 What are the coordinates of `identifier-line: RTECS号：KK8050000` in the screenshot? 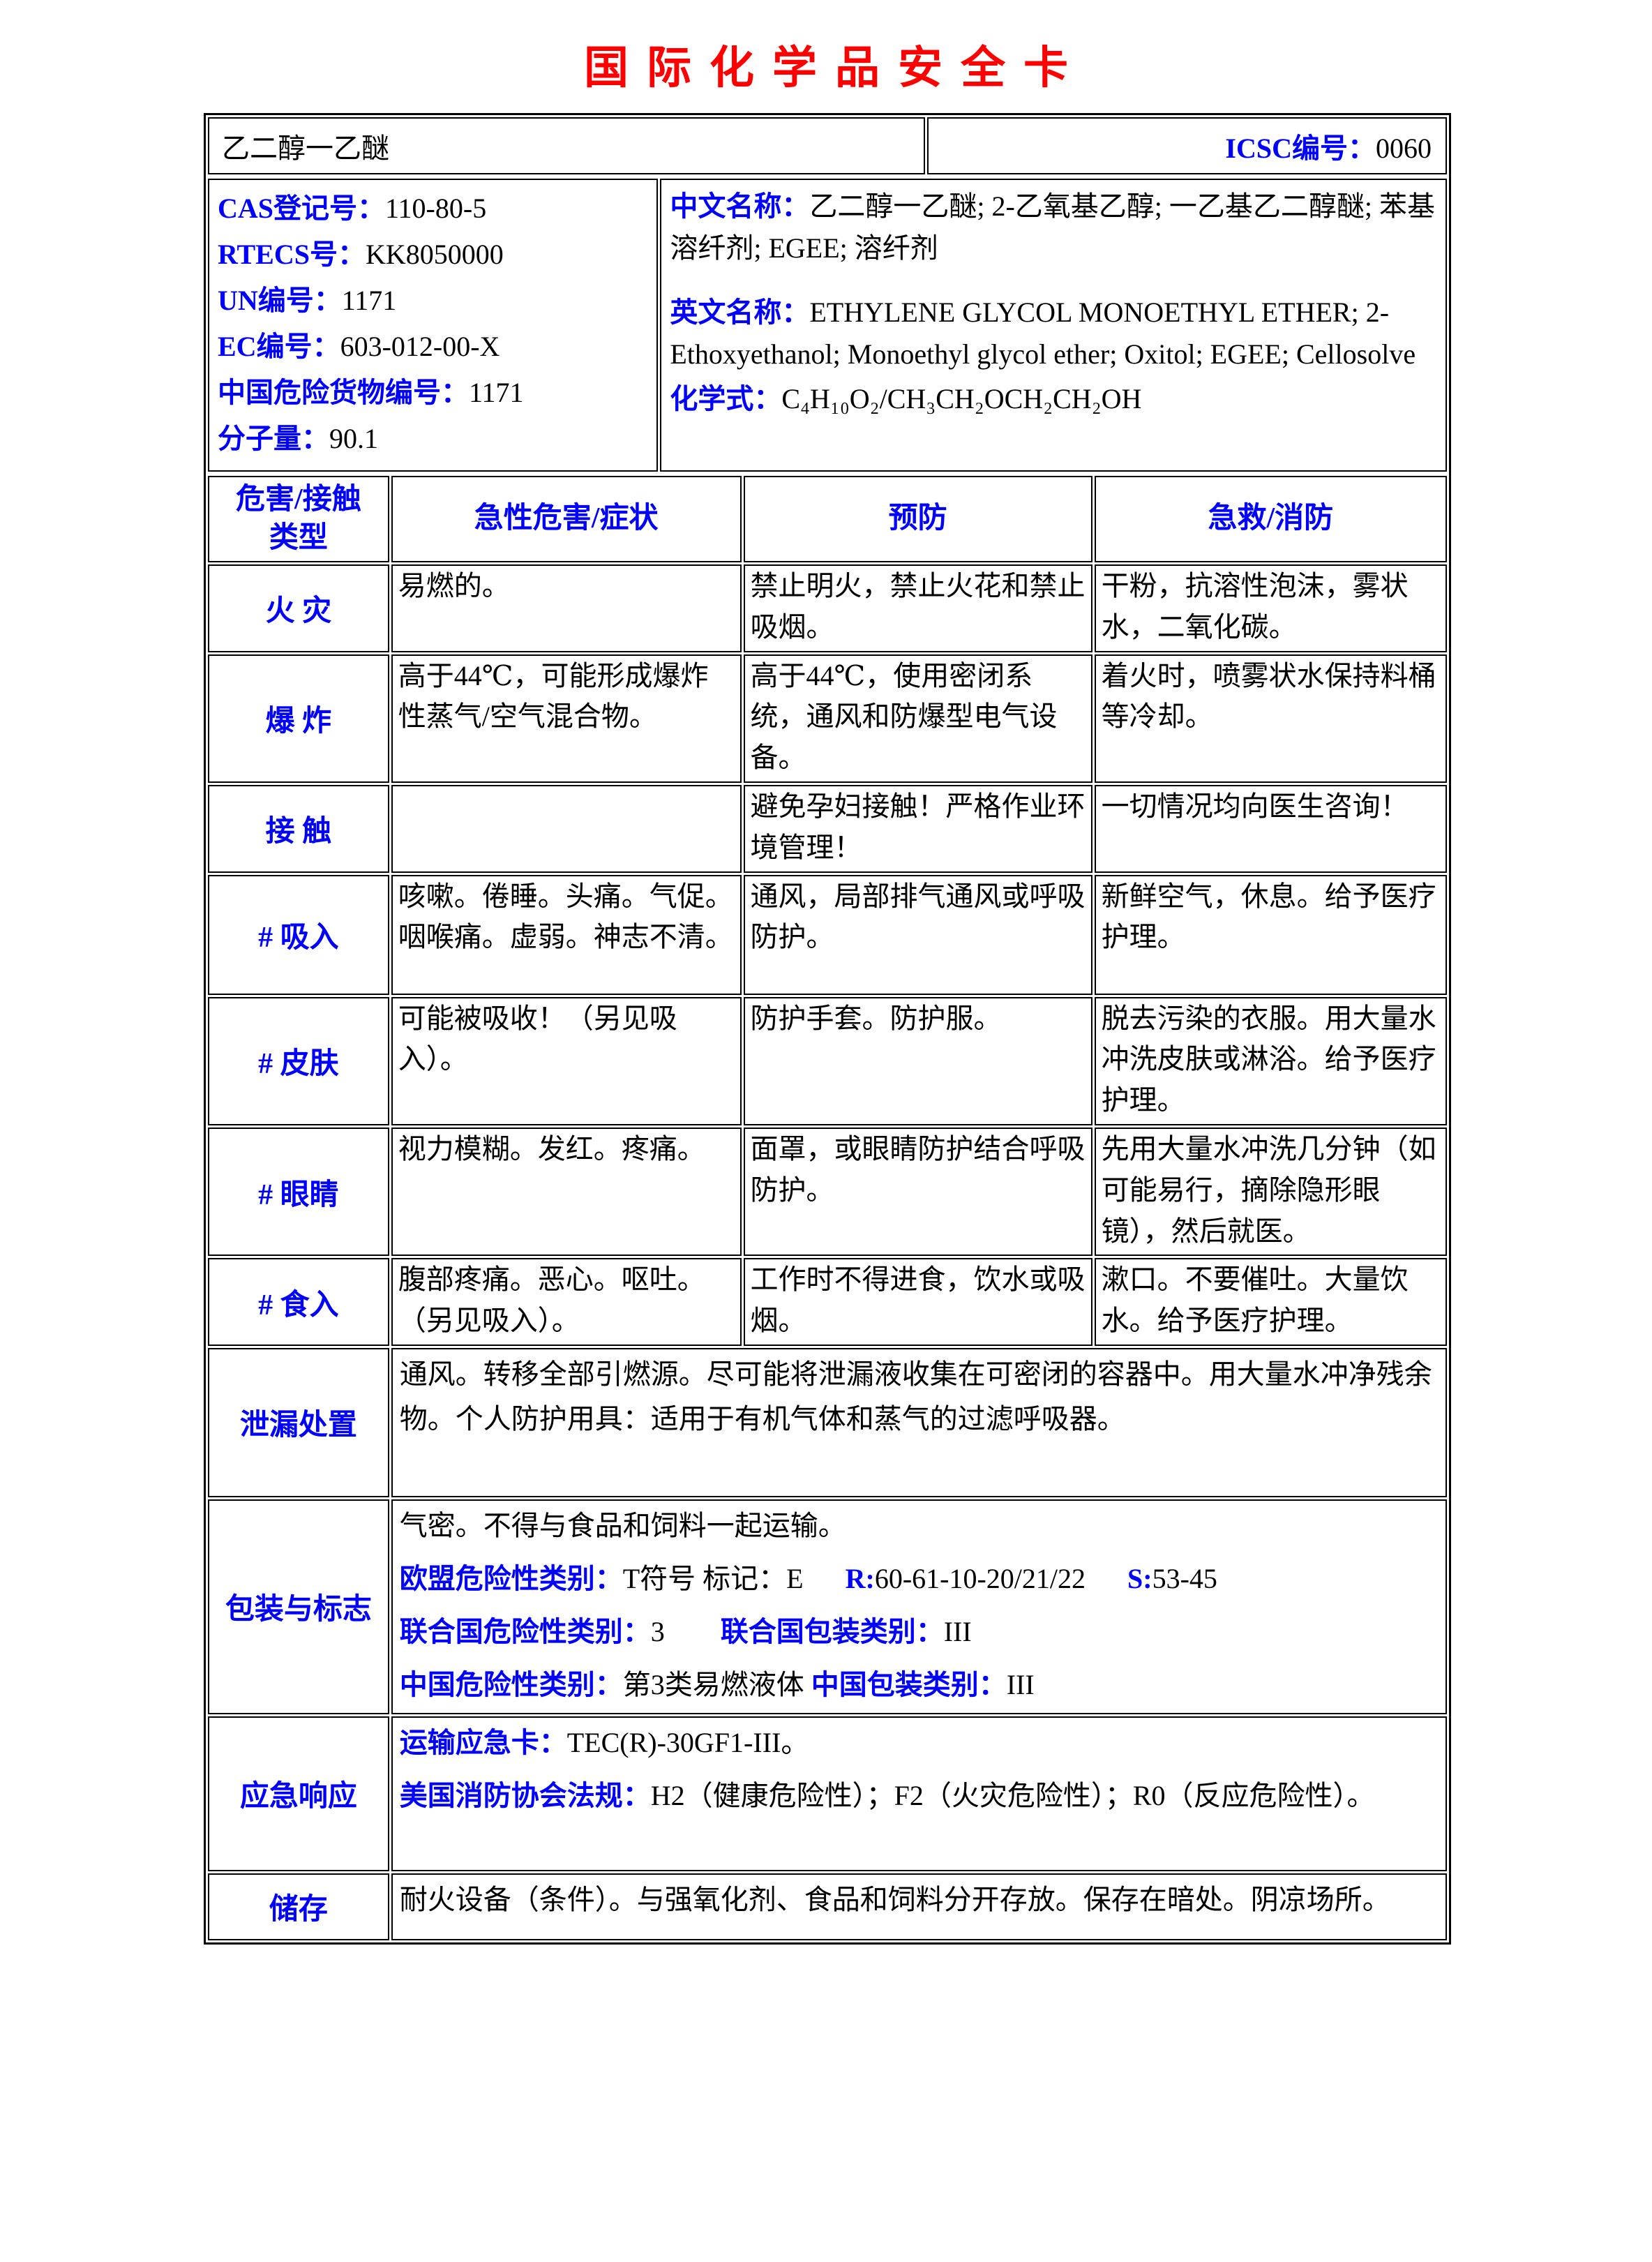 It's located at (436, 255).